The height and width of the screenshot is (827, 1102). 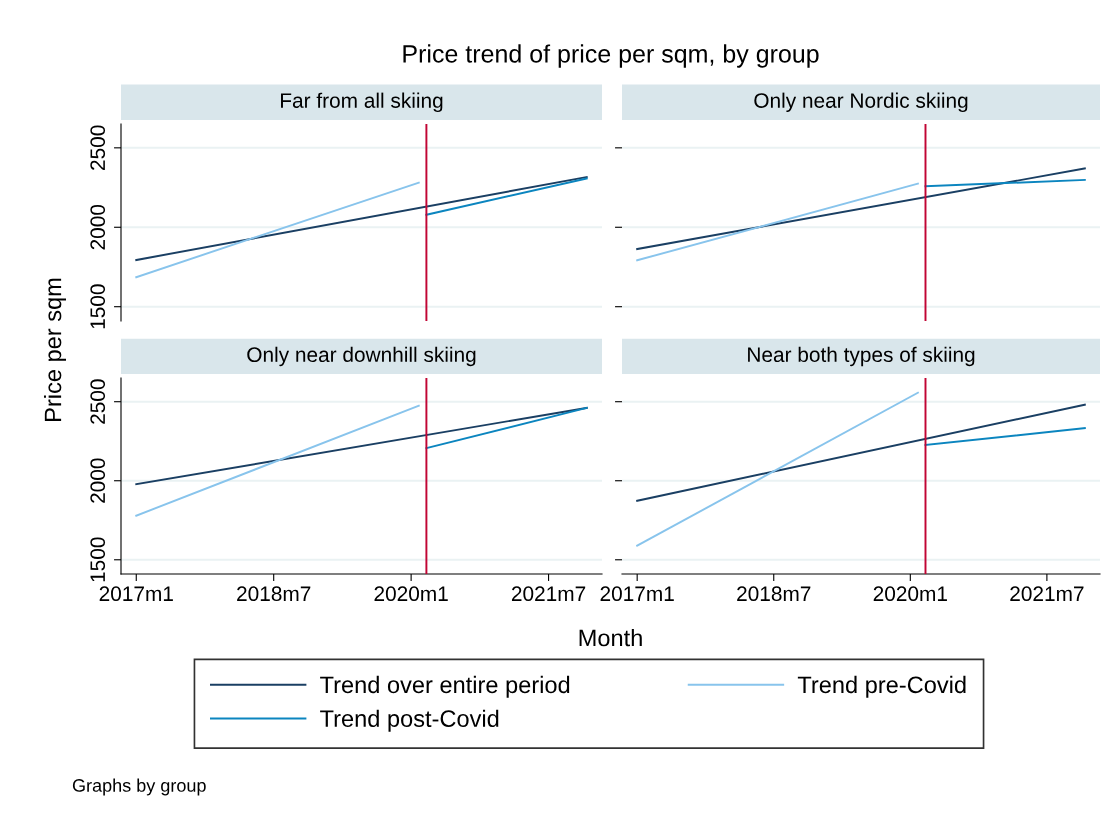 I want to click on y-axis-title: Price per sqm, so click(x=55, y=349).